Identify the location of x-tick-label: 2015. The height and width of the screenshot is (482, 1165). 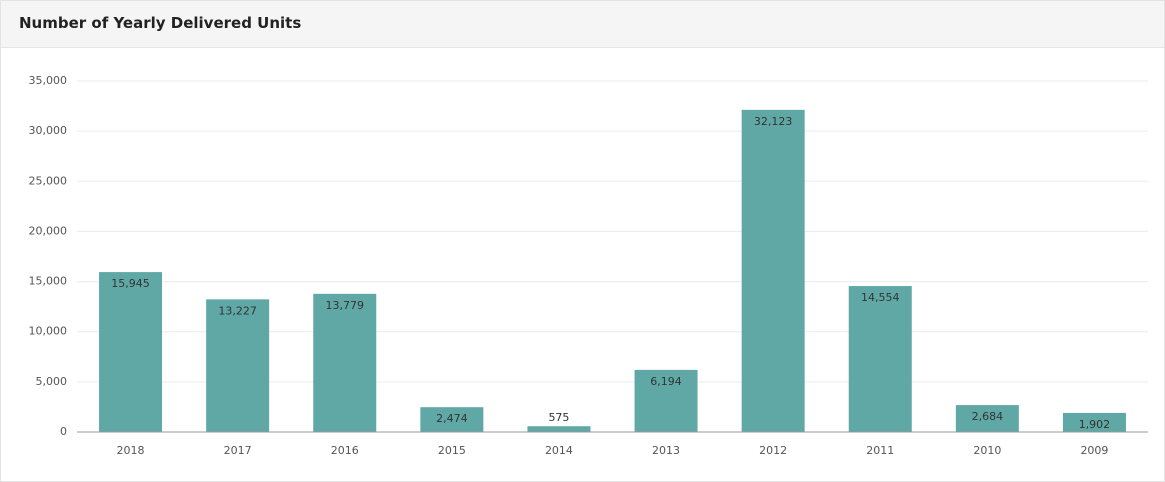
(452, 450).